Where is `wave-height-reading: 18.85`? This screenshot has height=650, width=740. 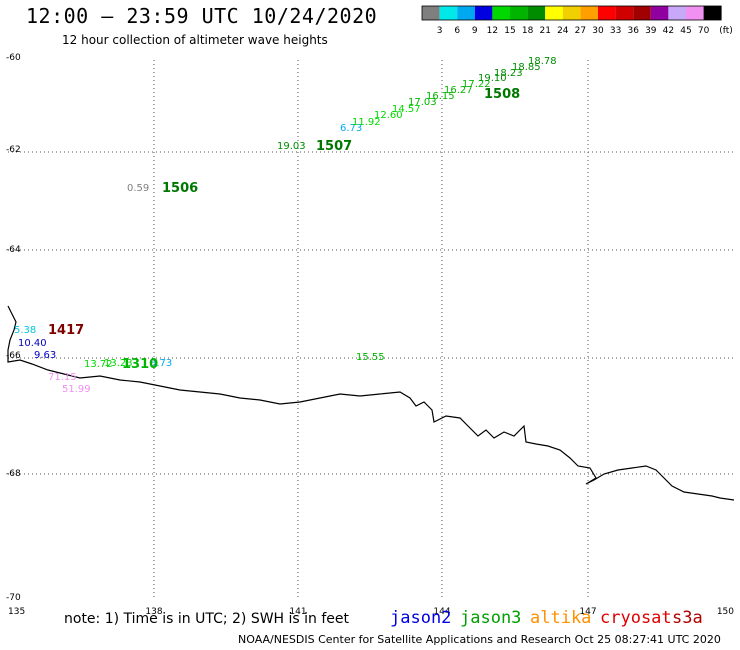
wave-height-reading: 18.85 is located at coordinates (526, 67).